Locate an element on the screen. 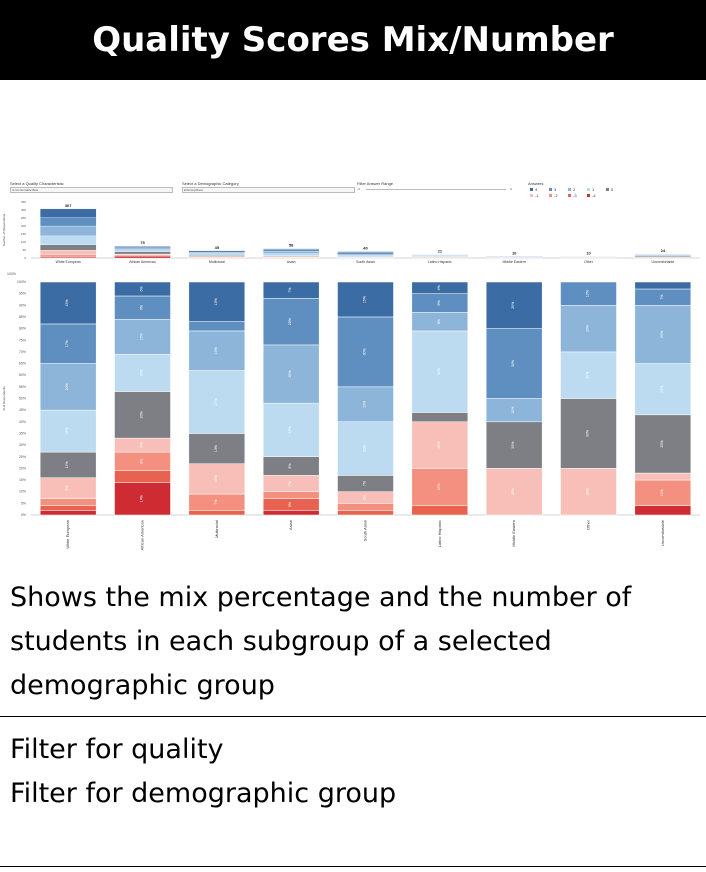 This screenshot has height=872, width=706. y-tick-label: 50% is located at coordinates (22, 399).